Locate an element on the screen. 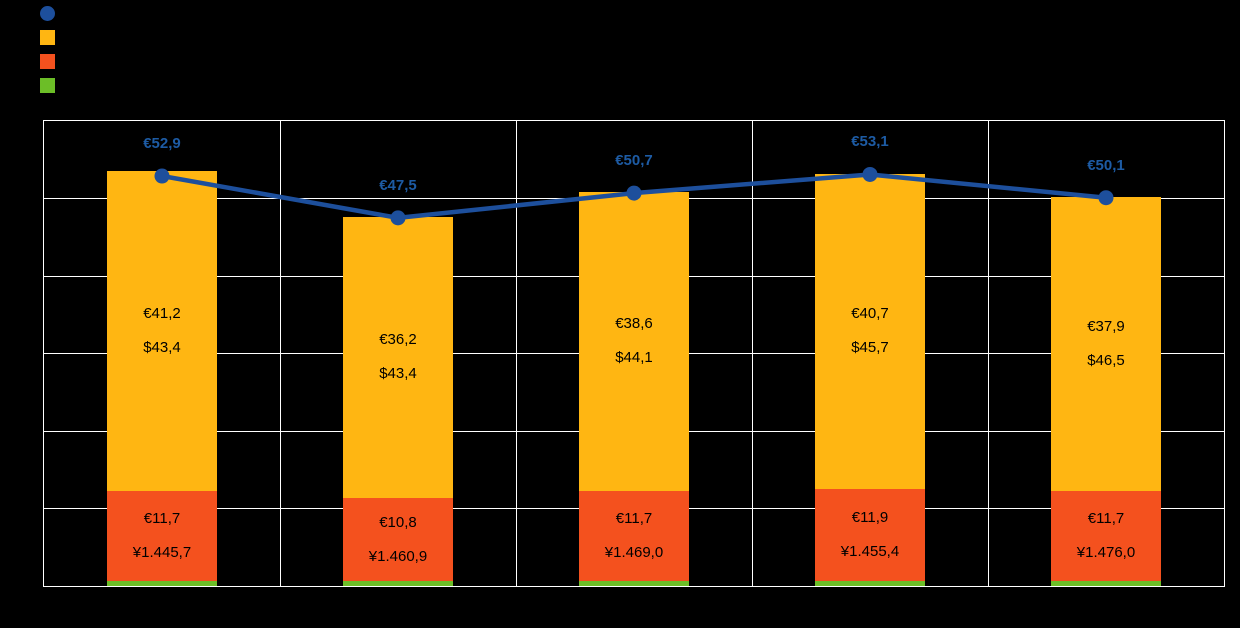 The image size is (1240, 628). legend-item-blue-line is located at coordinates (51, 13).